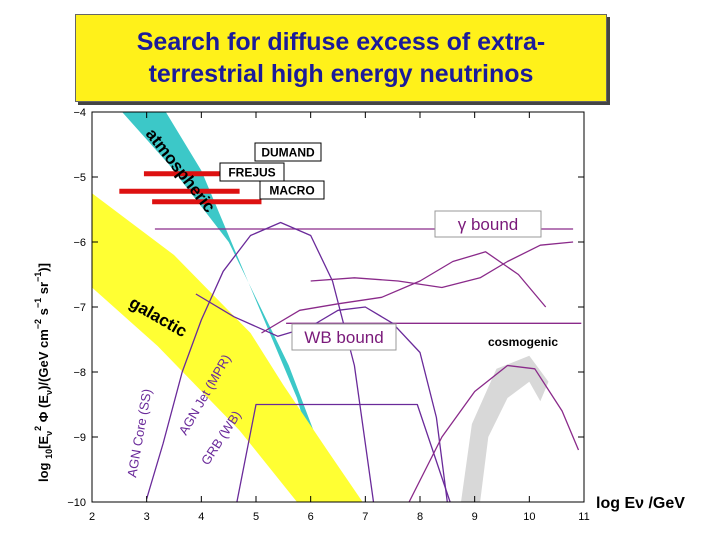  I want to click on x-tick-label: 5, so click(256, 517).